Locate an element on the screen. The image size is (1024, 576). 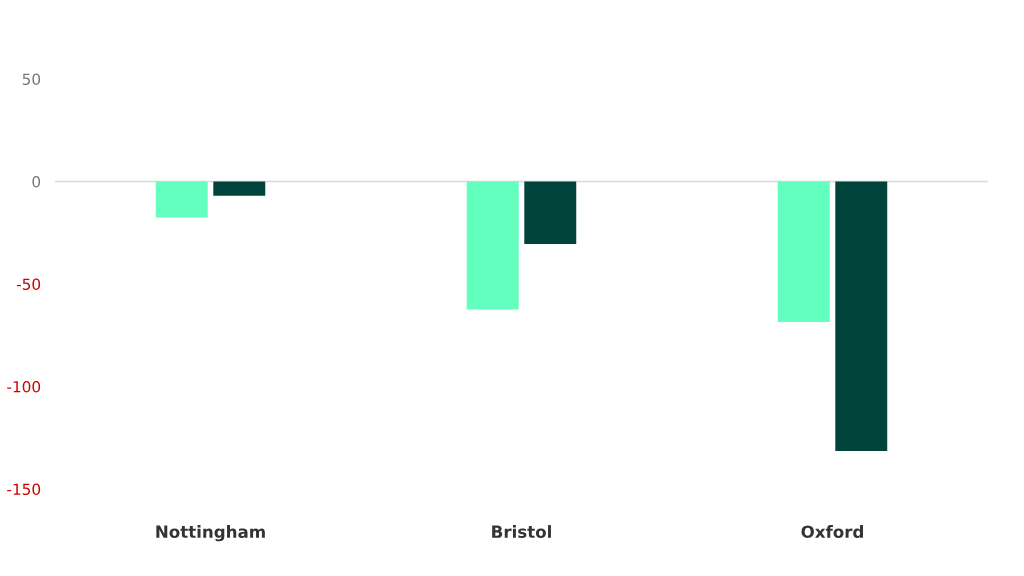
x-tick-label: Nottingham is located at coordinates (210, 533).